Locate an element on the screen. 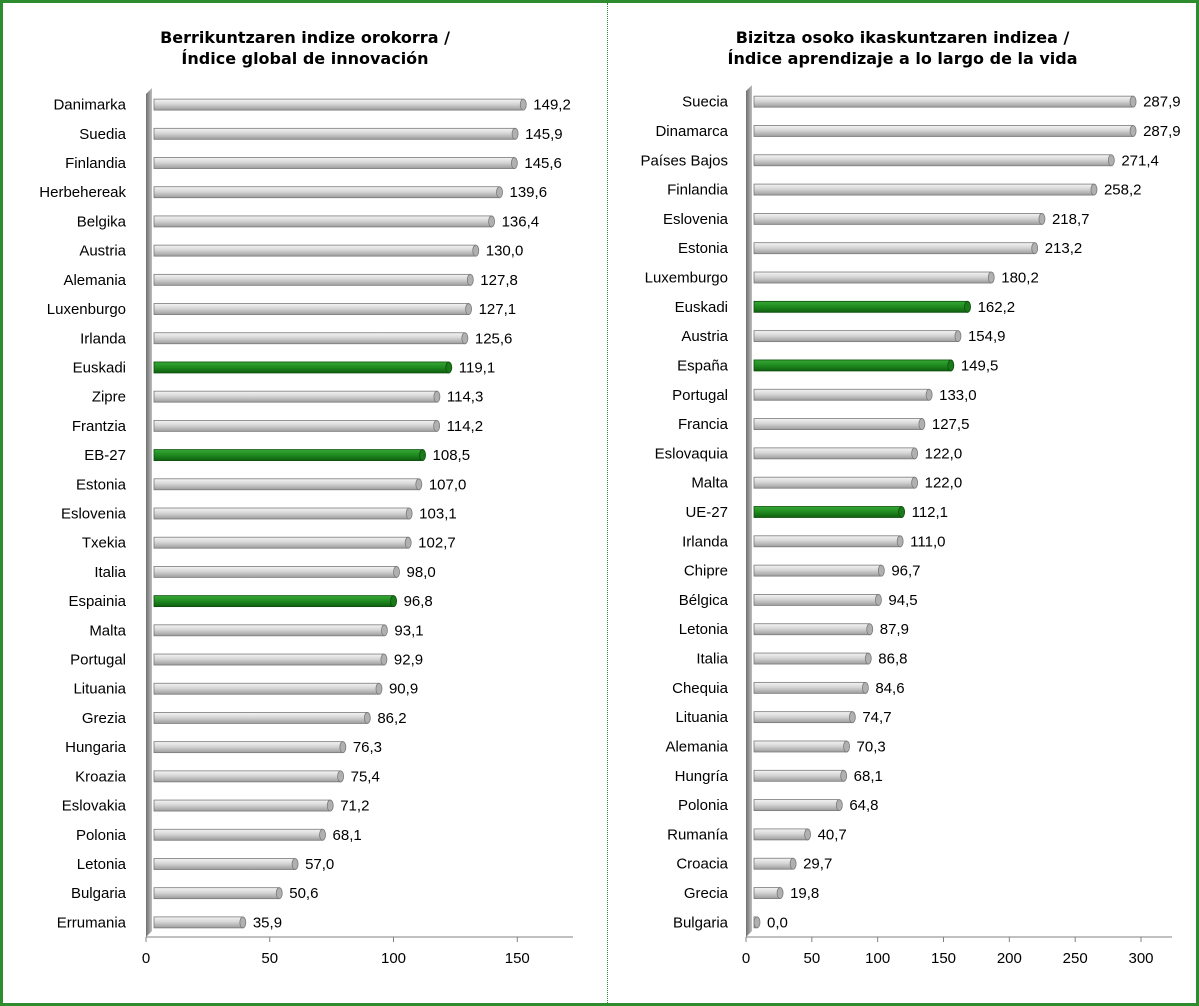  value-label: 213,2 is located at coordinates (1064, 248).